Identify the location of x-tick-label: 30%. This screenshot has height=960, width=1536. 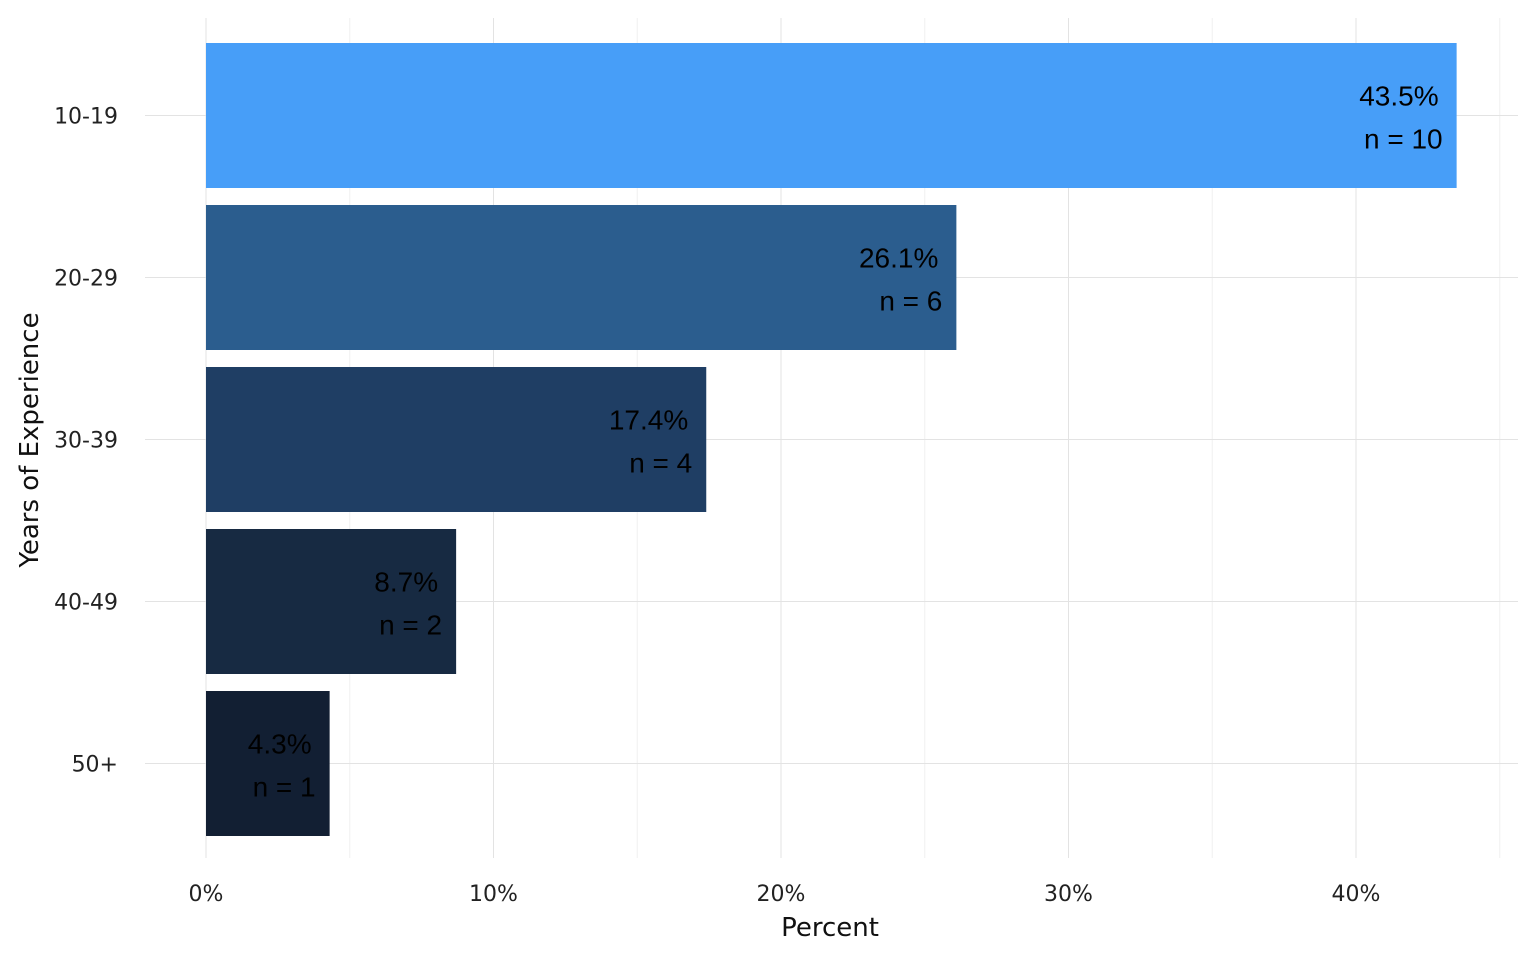
(1068, 894).